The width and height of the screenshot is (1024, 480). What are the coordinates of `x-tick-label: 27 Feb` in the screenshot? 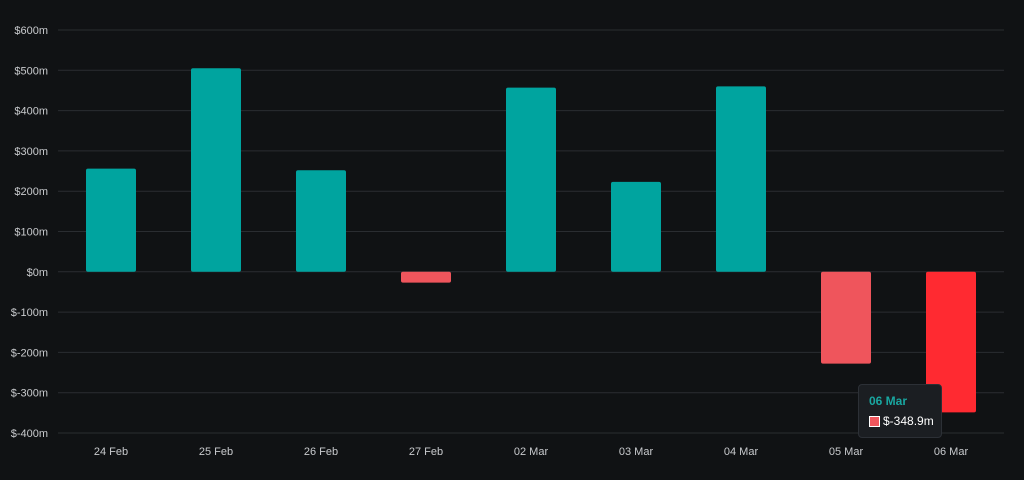 It's located at (426, 452).